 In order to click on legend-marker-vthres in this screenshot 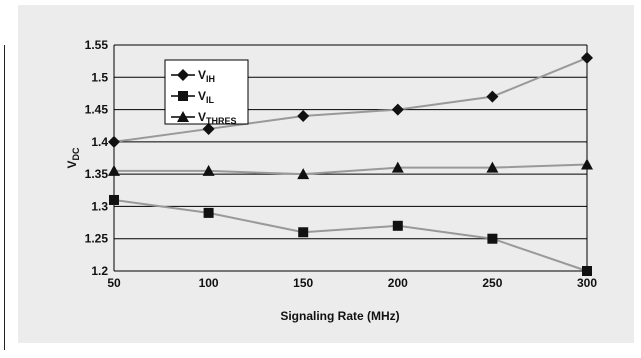, I will do `click(183, 116)`.